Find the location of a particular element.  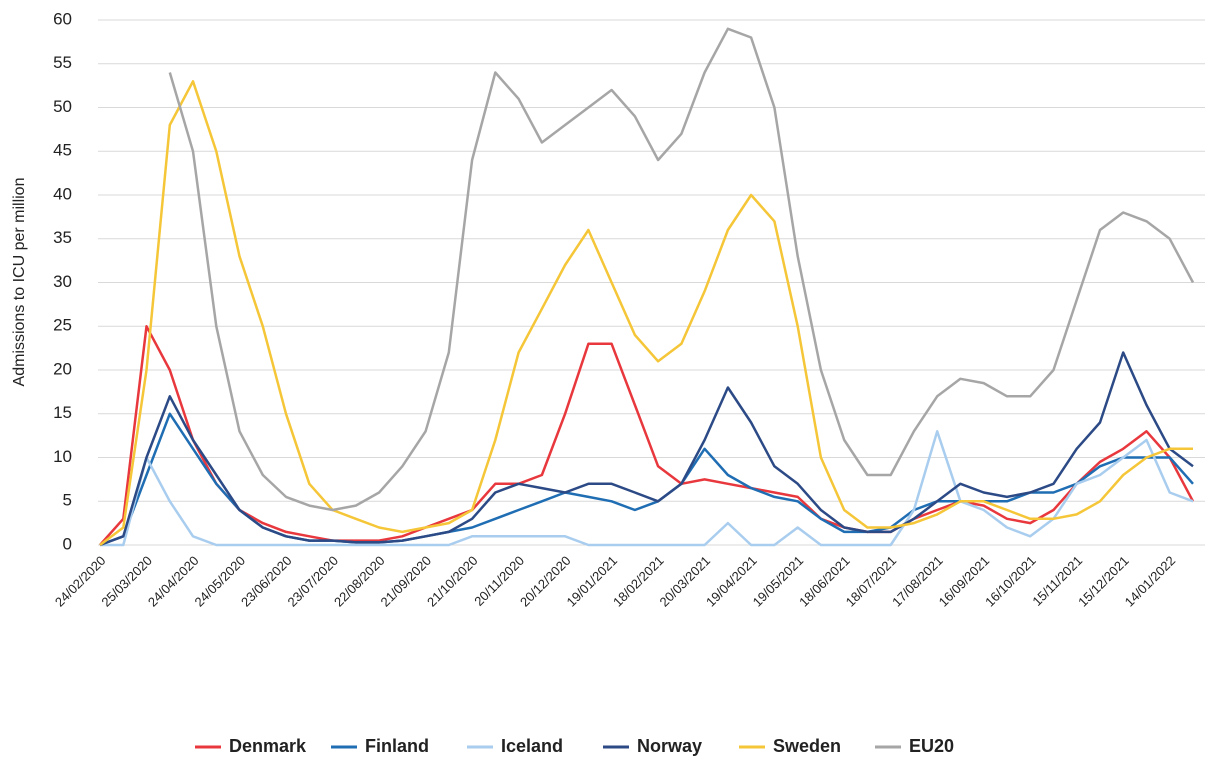

y-tick-label: 15 is located at coordinates (62, 412).